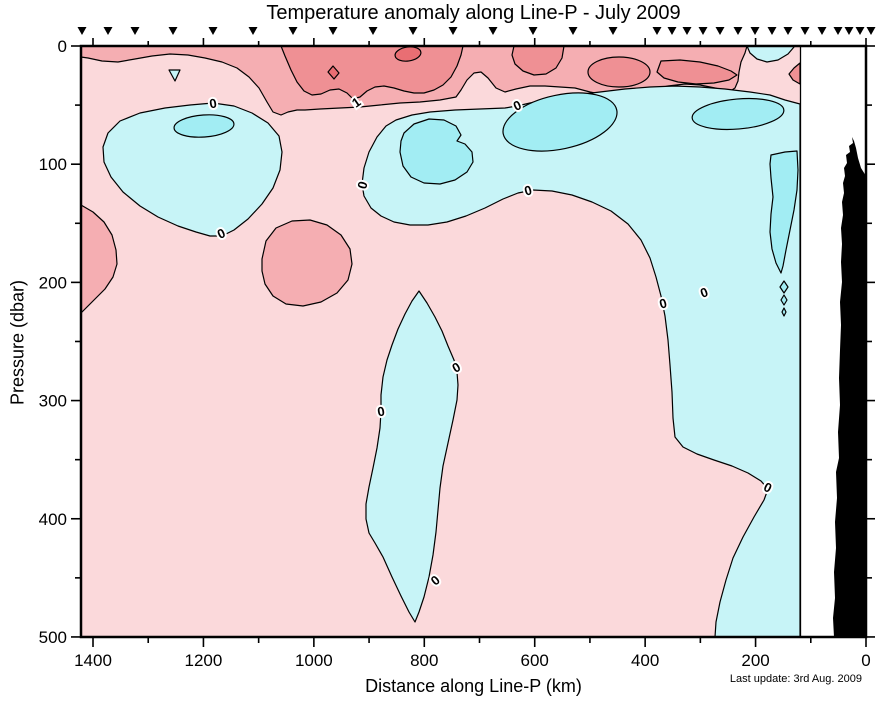 This screenshot has height=708, width=878. What do you see at coordinates (53, 401) in the screenshot?
I see `y-tick-label: 300` at bounding box center [53, 401].